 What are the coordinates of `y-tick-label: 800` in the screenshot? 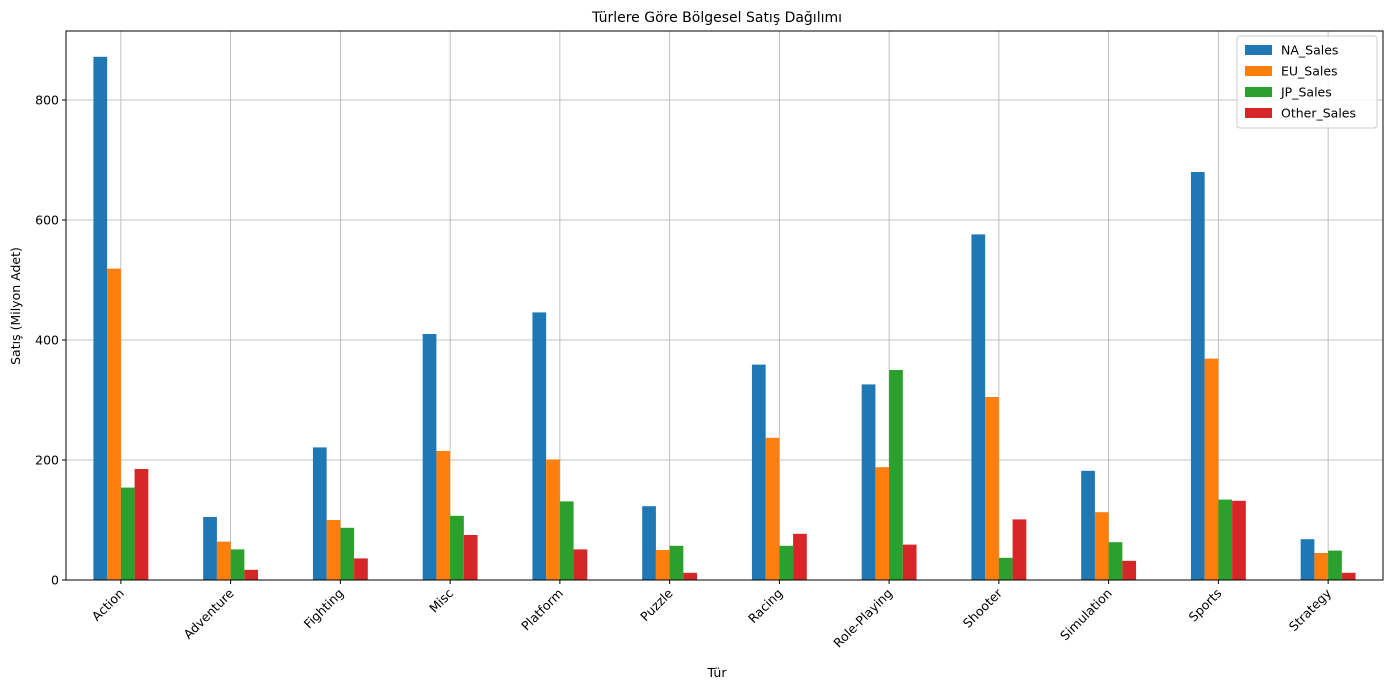 It's located at (47, 100).